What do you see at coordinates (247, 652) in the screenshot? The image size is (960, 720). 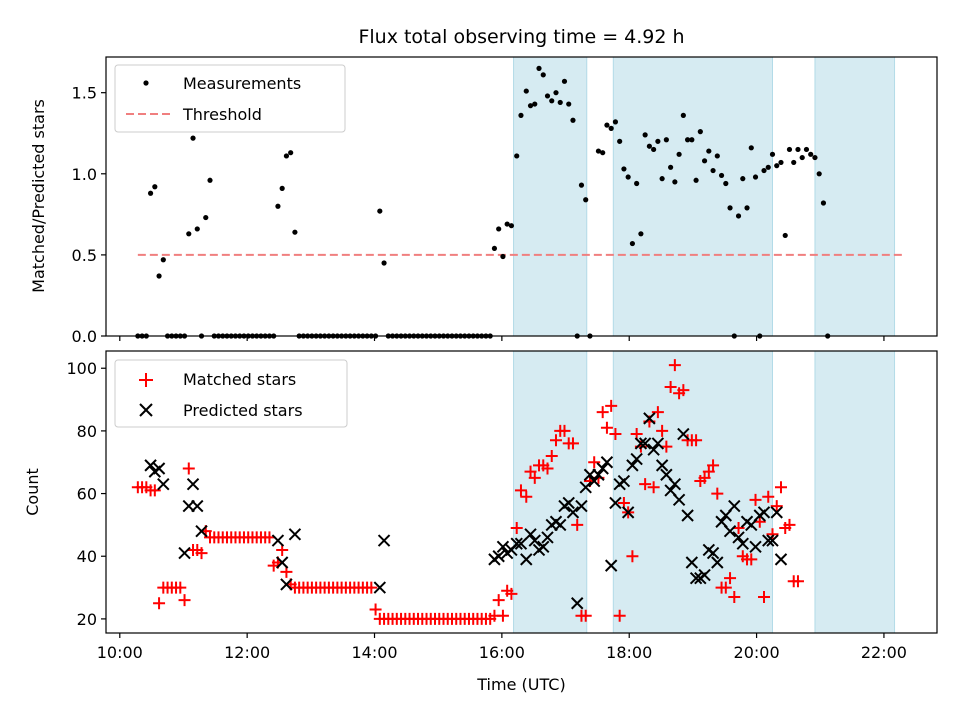 I see `x-tick-label: 12:00` at bounding box center [247, 652].